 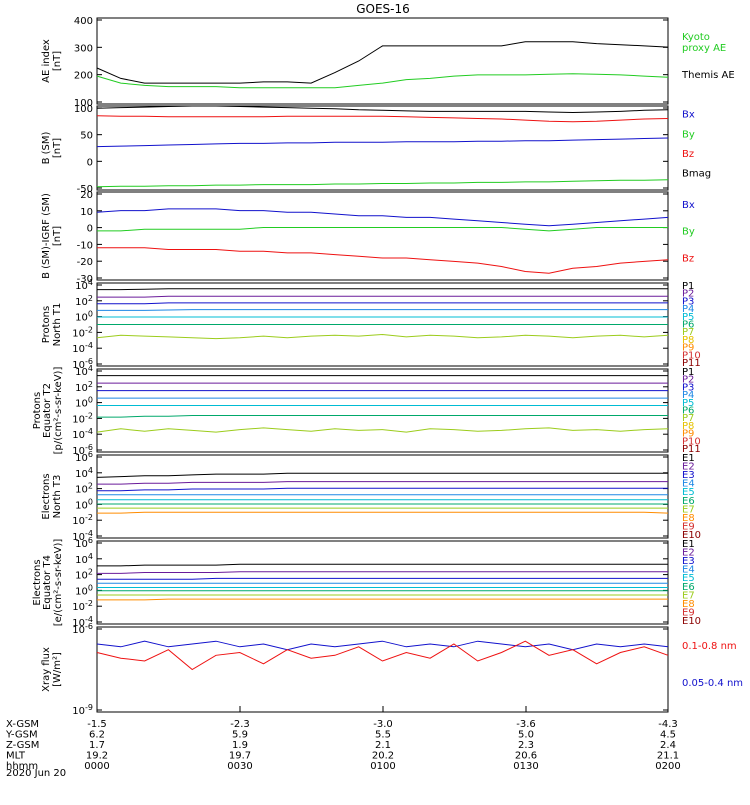 I want to click on x-row-value: 0000, so click(x=96, y=766).